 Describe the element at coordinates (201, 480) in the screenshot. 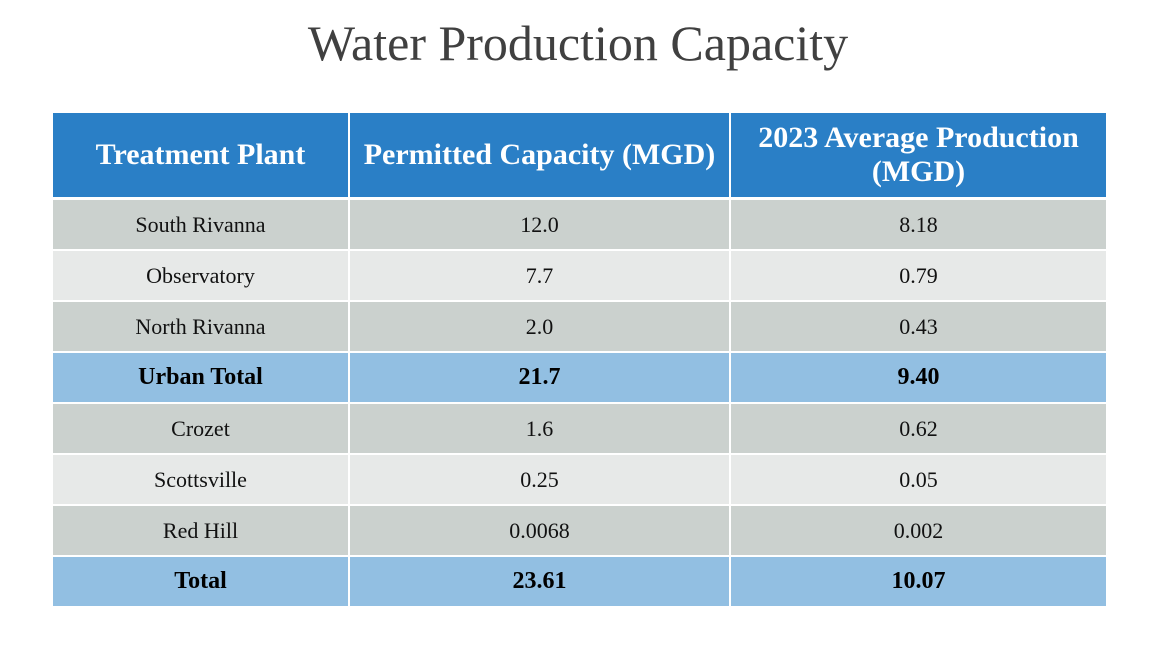

I see `plant-name: Scottsville` at that location.